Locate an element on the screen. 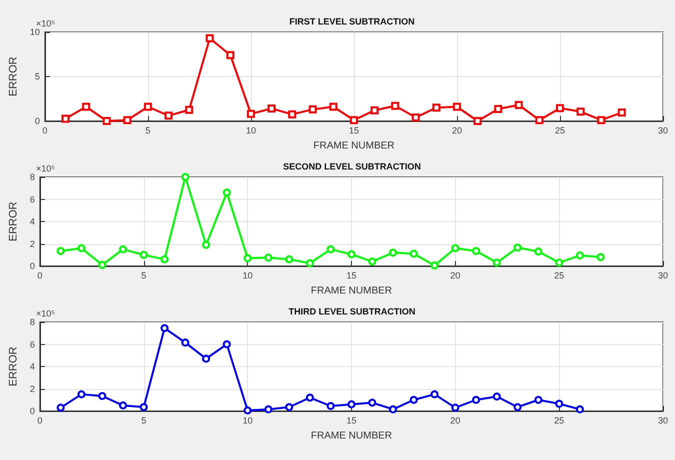 The image size is (675, 460). y-tick-label: 10 is located at coordinates (35, 32).